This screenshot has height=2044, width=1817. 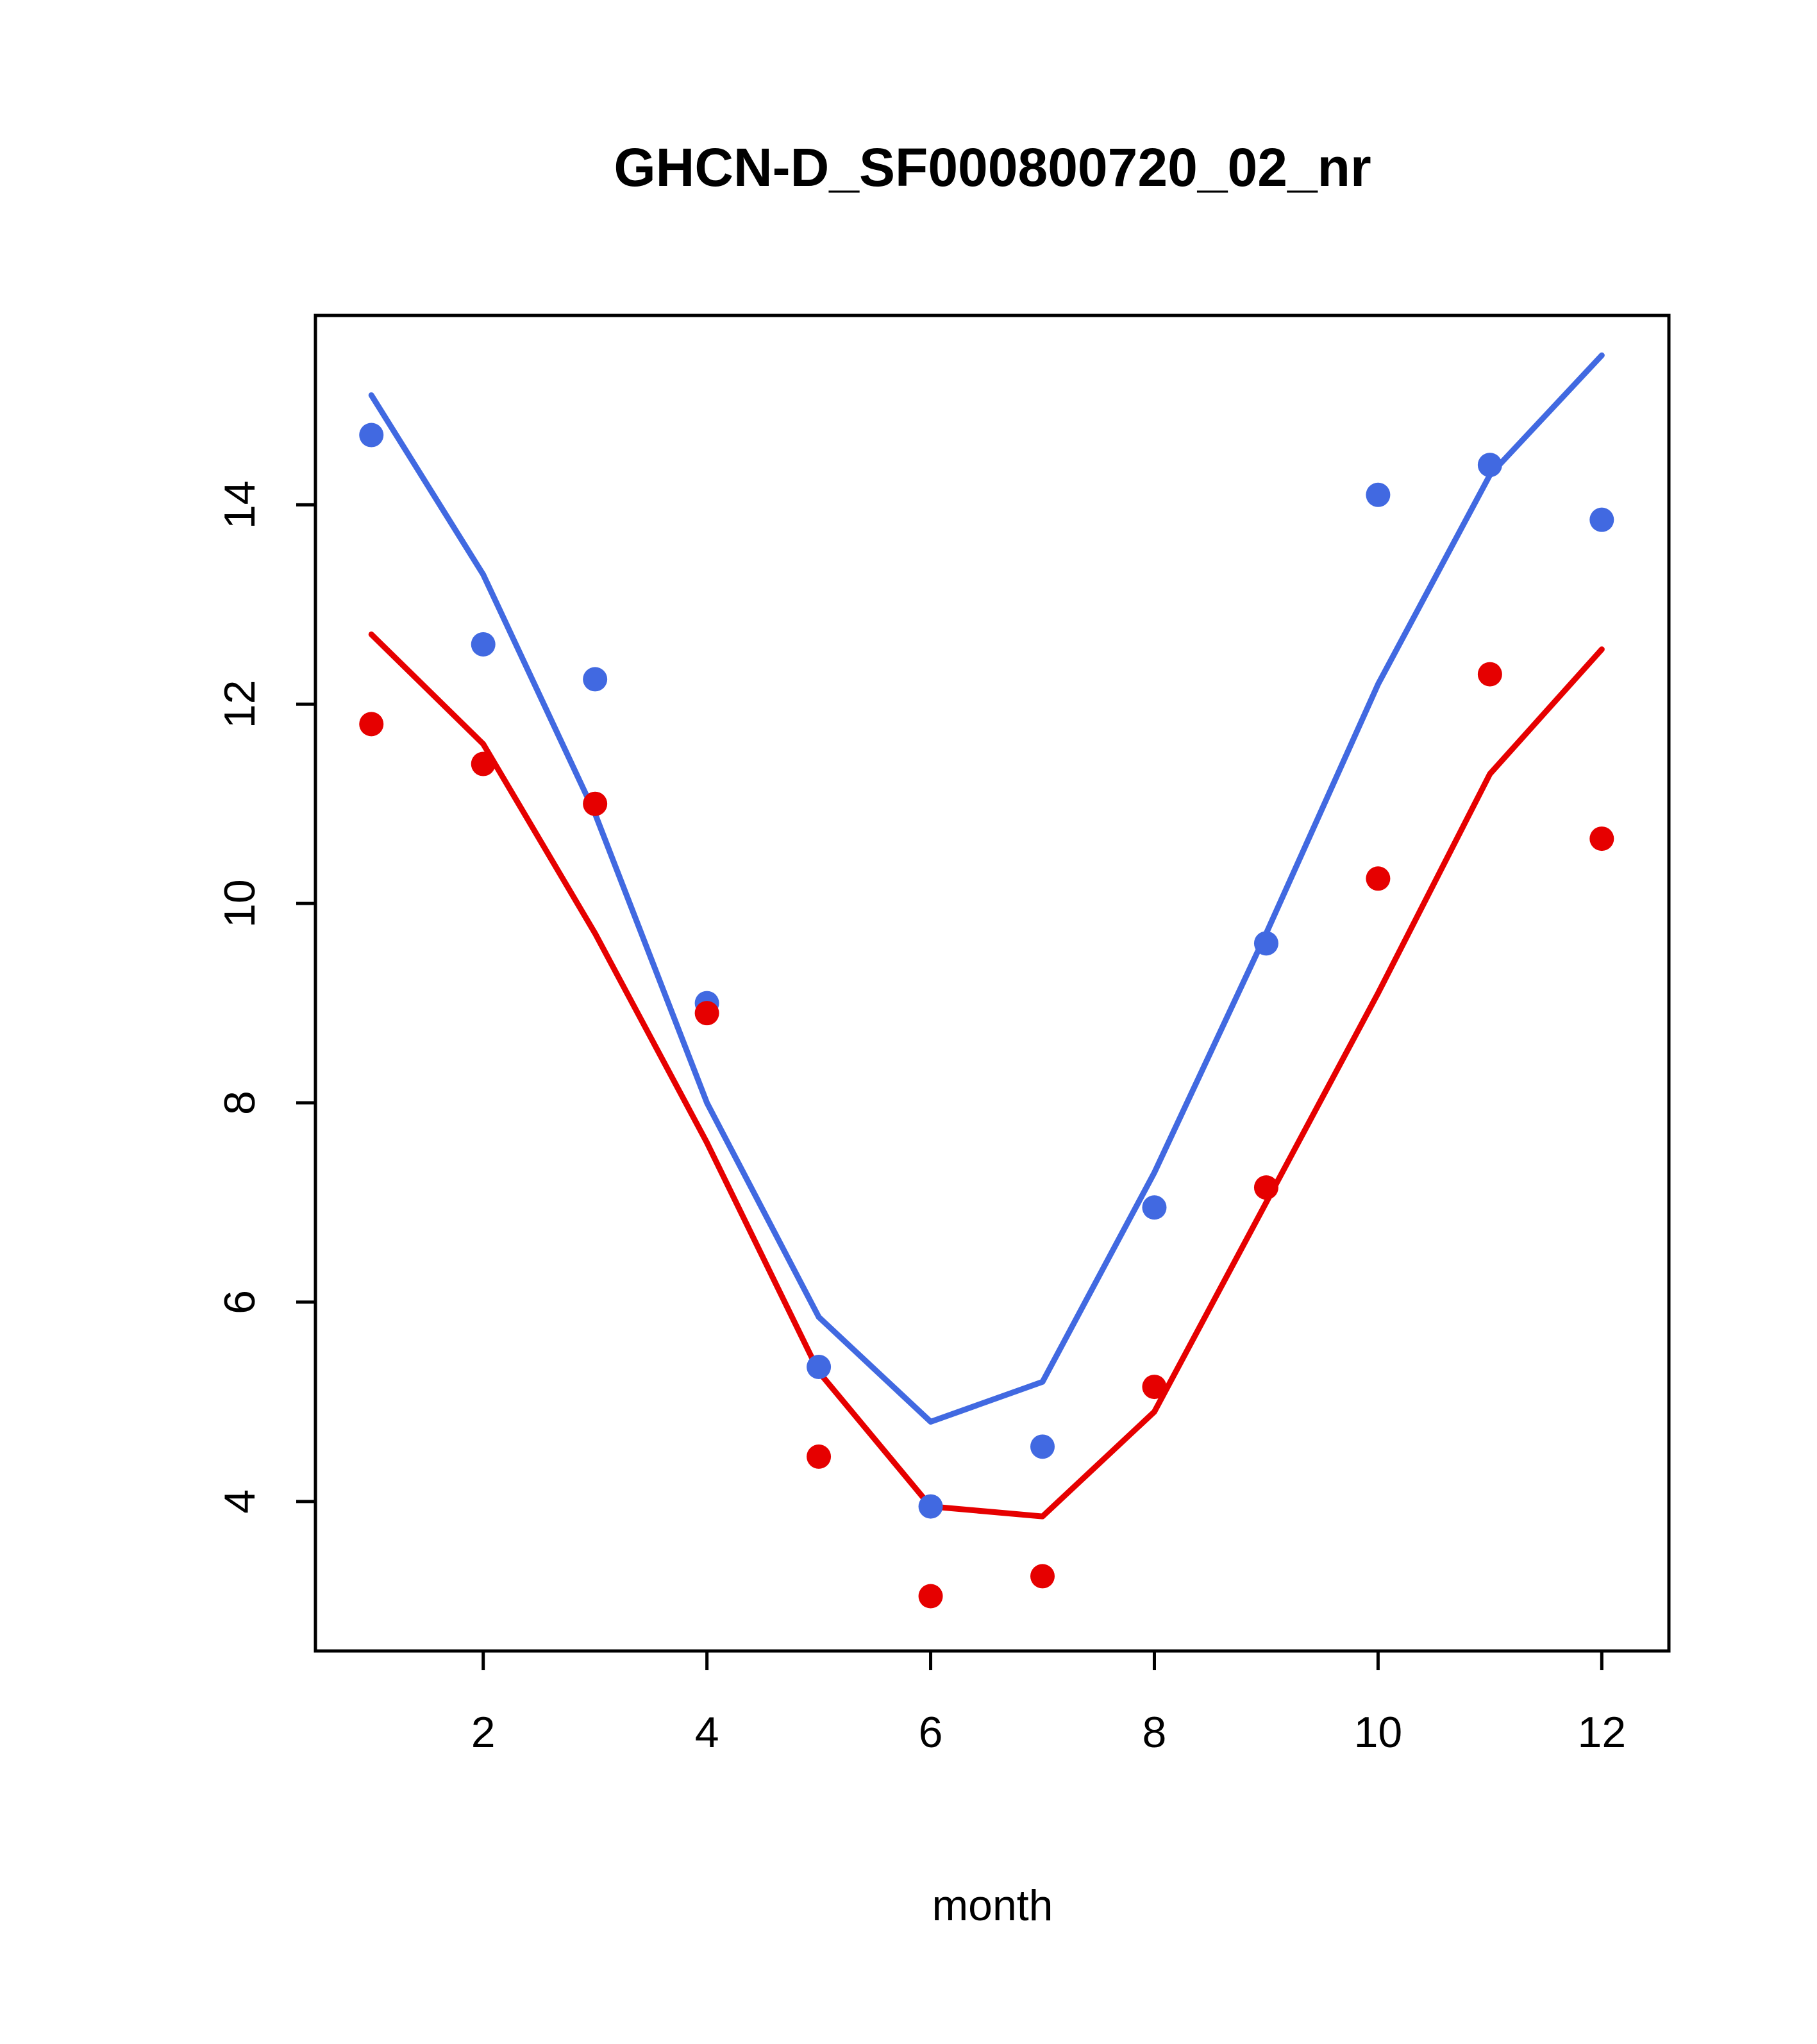 I want to click on y-tick-label: 8, so click(x=239, y=1103).